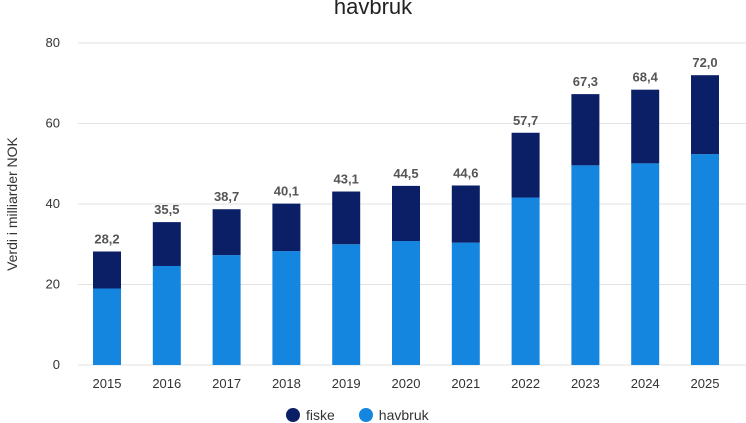  What do you see at coordinates (525, 281) in the screenshot?
I see `bar-havbruk-2022` at bounding box center [525, 281].